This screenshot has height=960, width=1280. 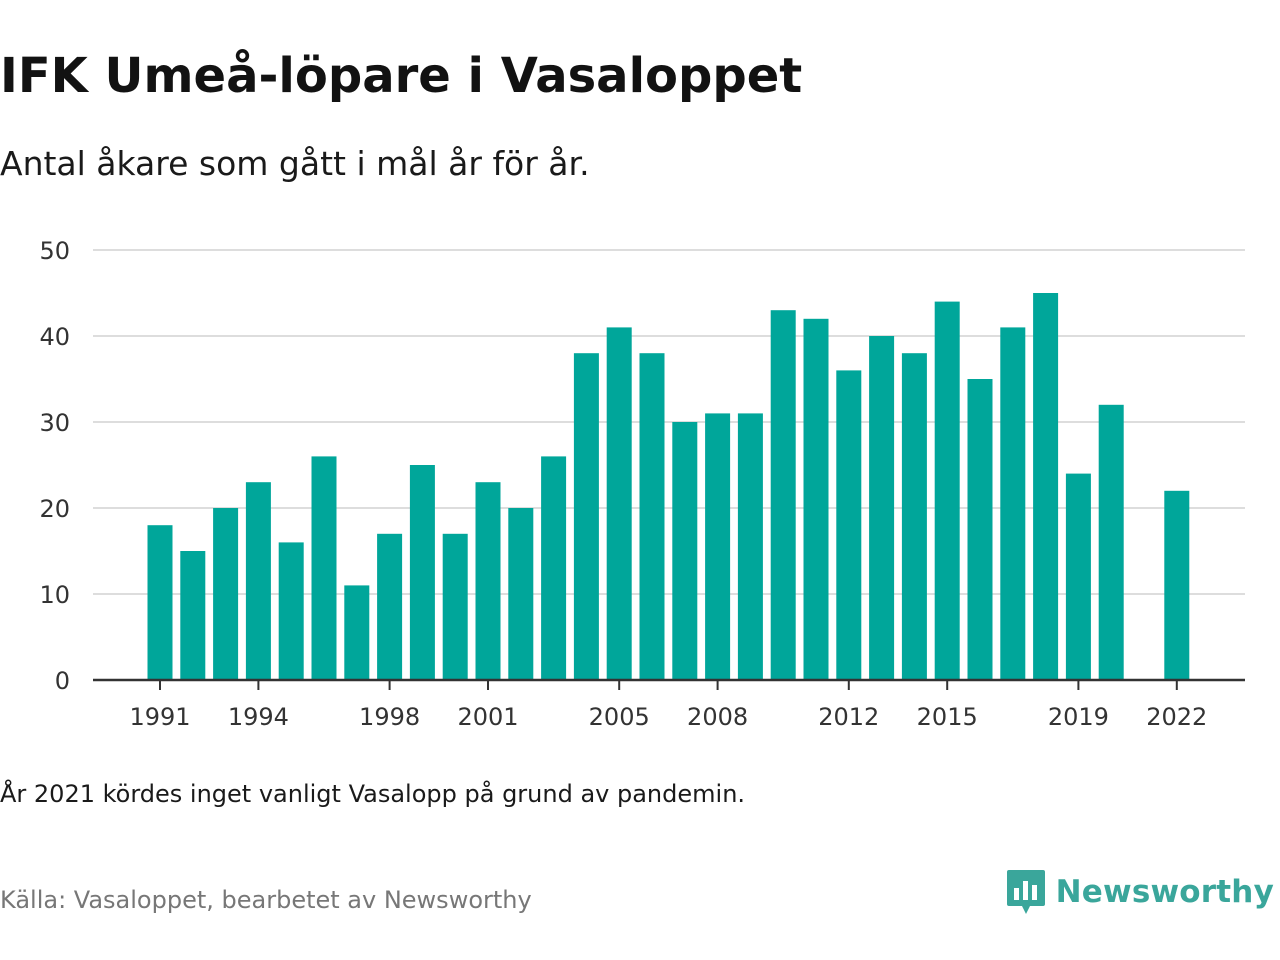 I want to click on bar-2010, so click(x=783, y=495).